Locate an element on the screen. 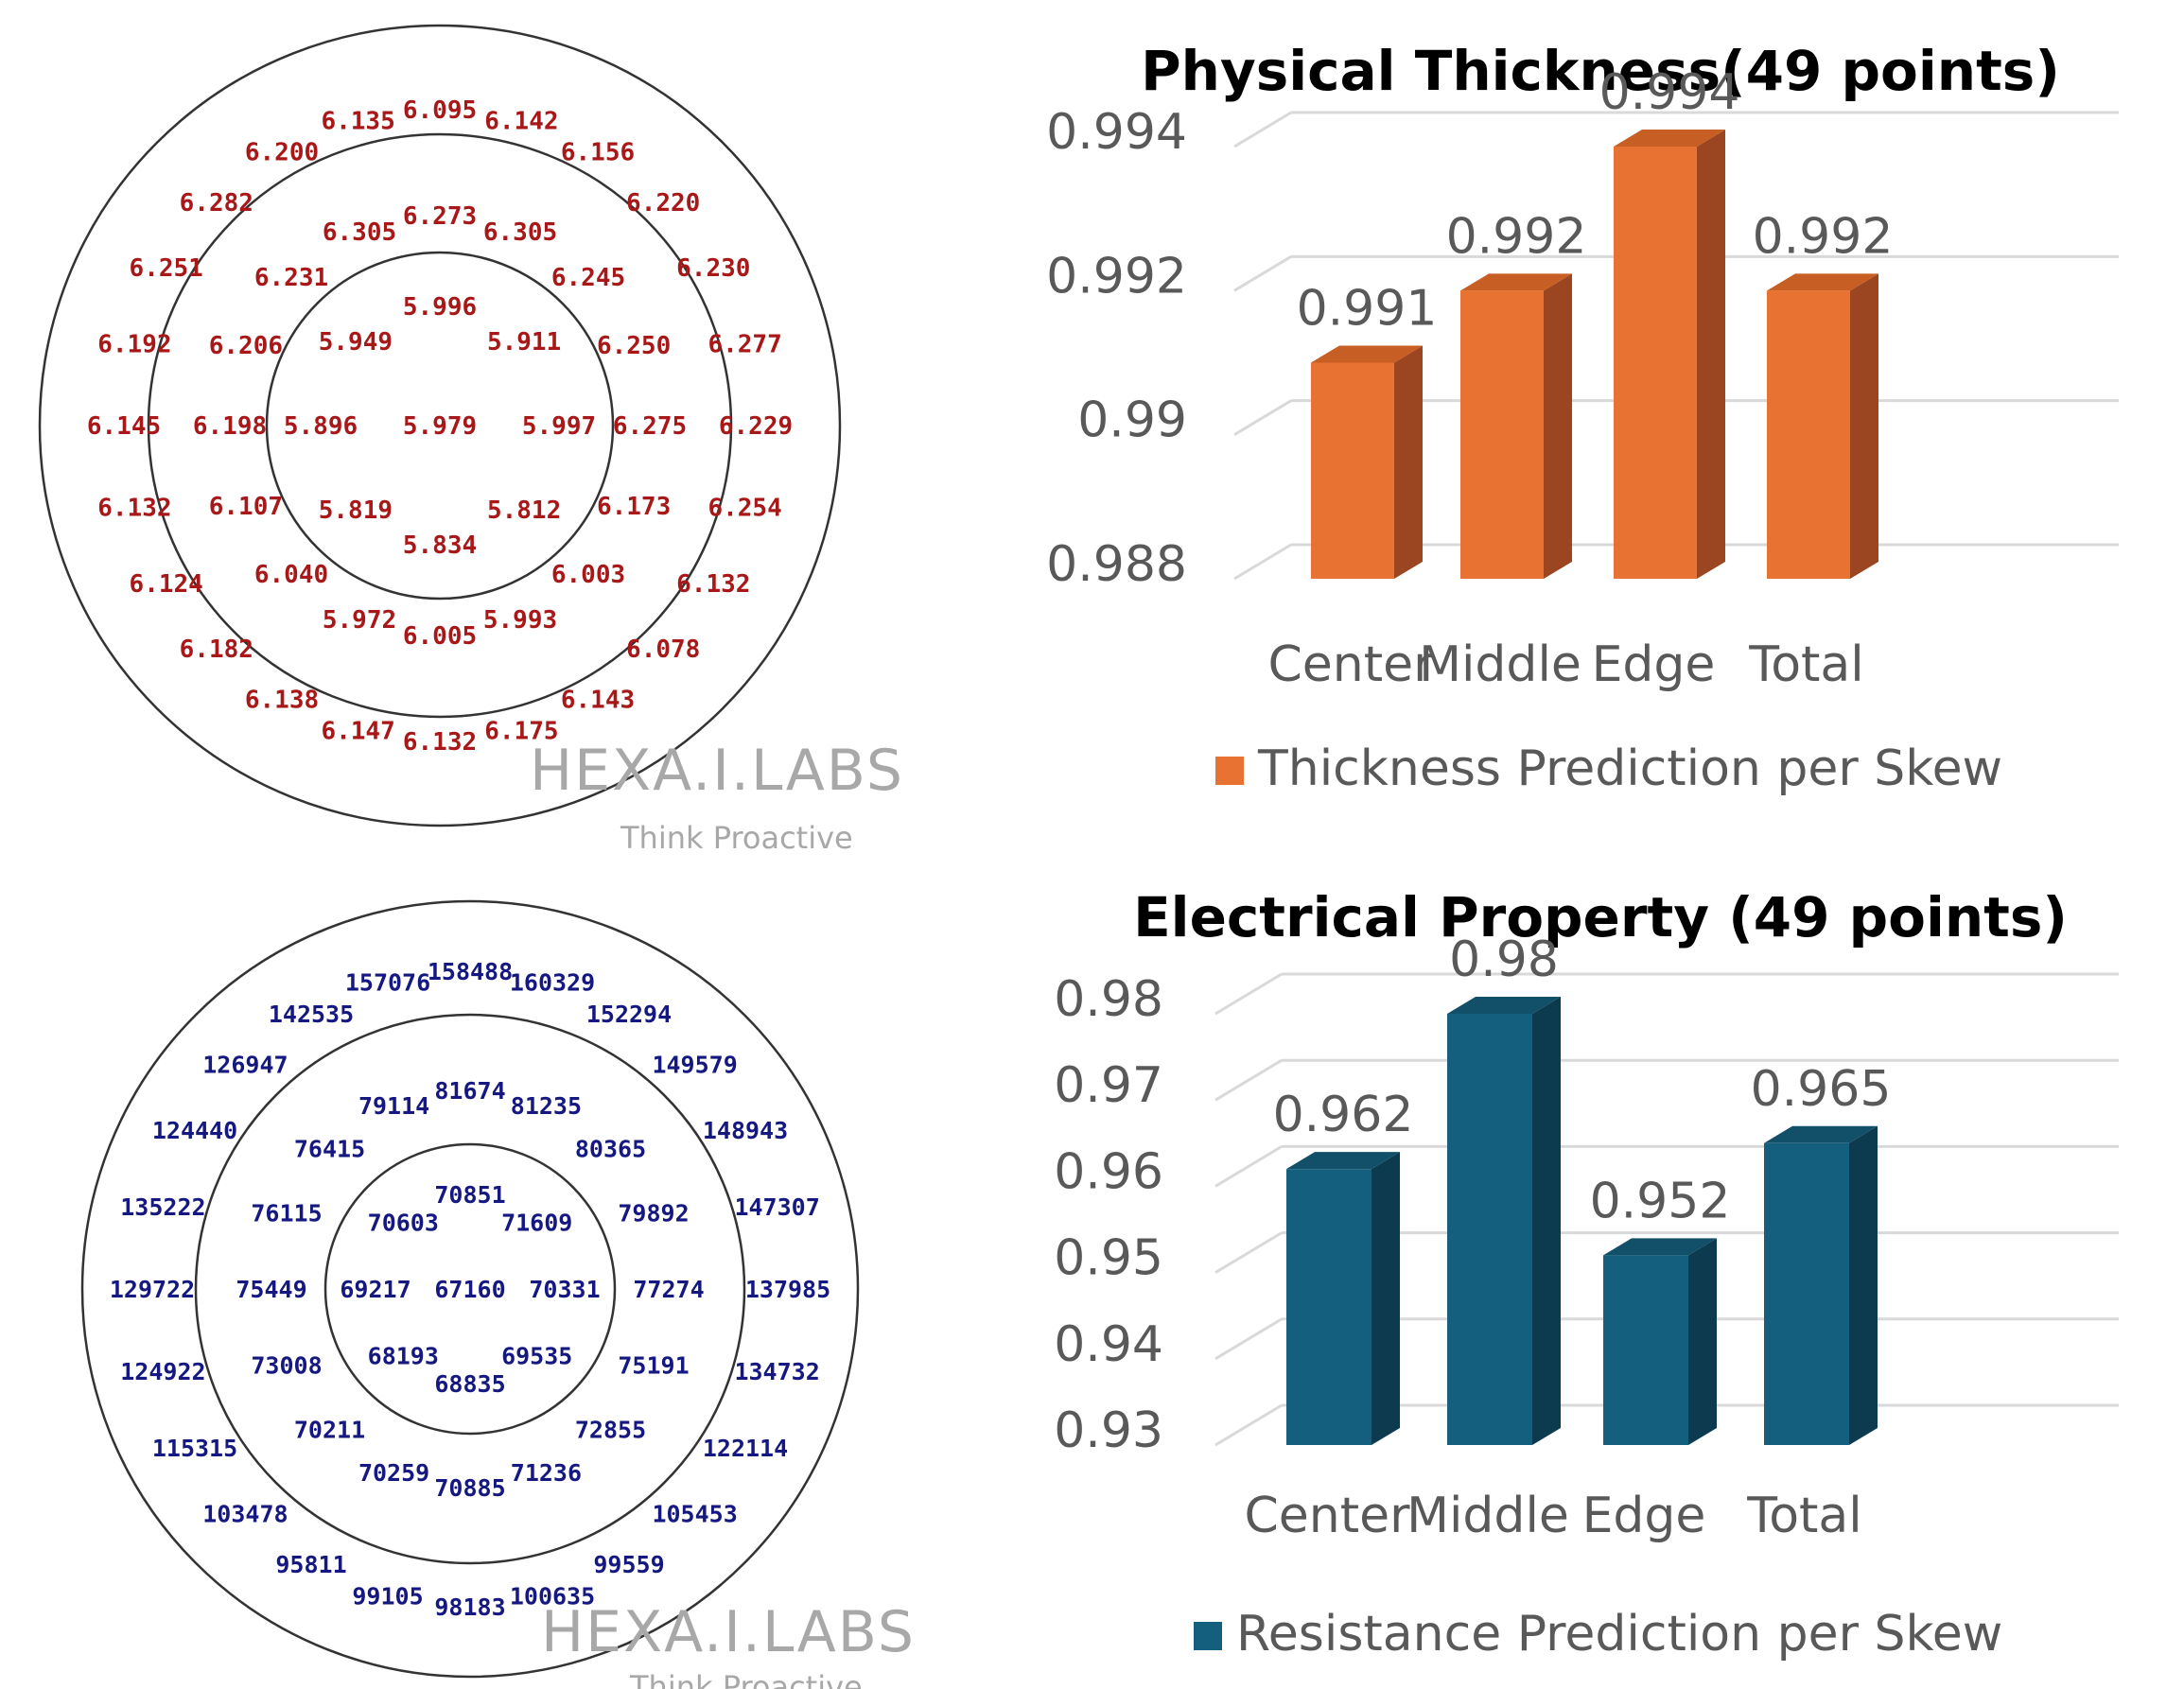 Image resolution: width=2184 pixels, height=1689 pixels. watermark-logo: HEXA.I.LABS is located at coordinates (728, 1632).